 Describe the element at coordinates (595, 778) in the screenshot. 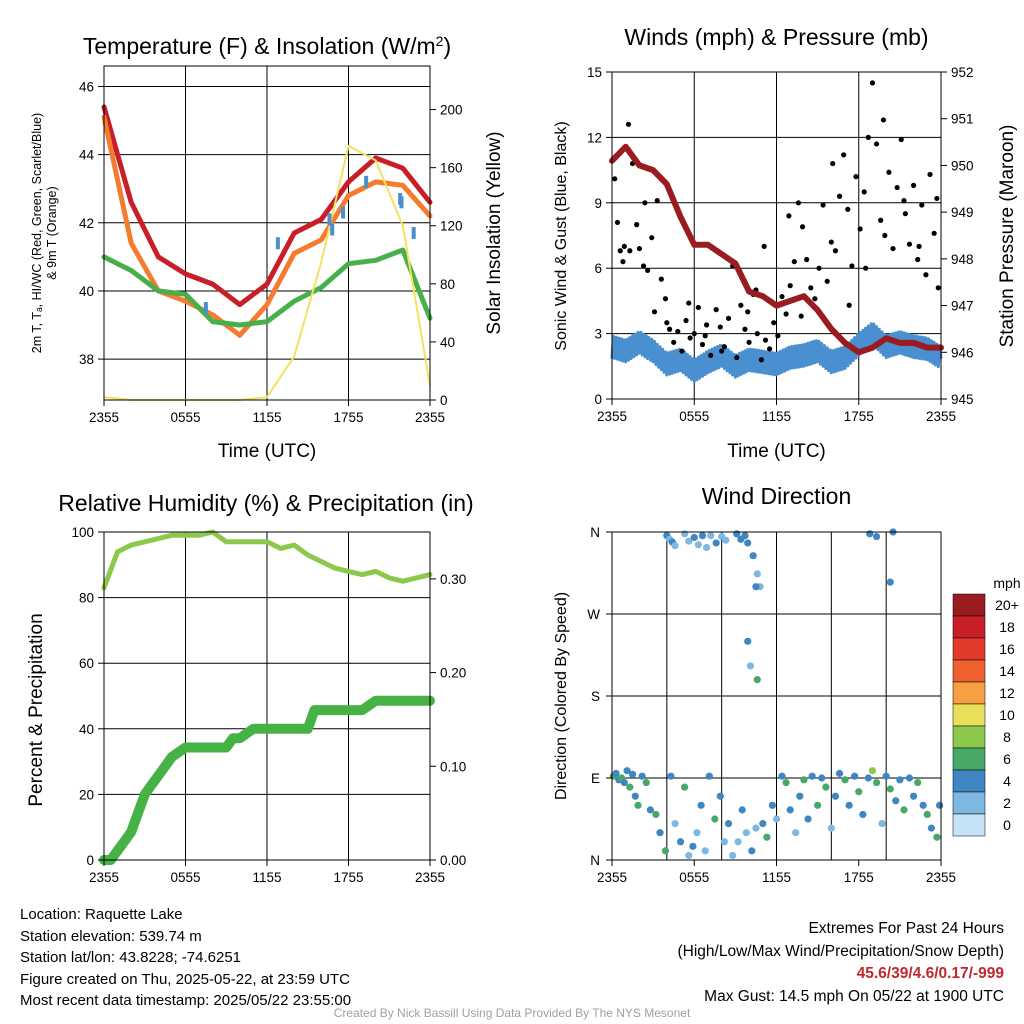

I see `direction-ytick-label: E` at that location.